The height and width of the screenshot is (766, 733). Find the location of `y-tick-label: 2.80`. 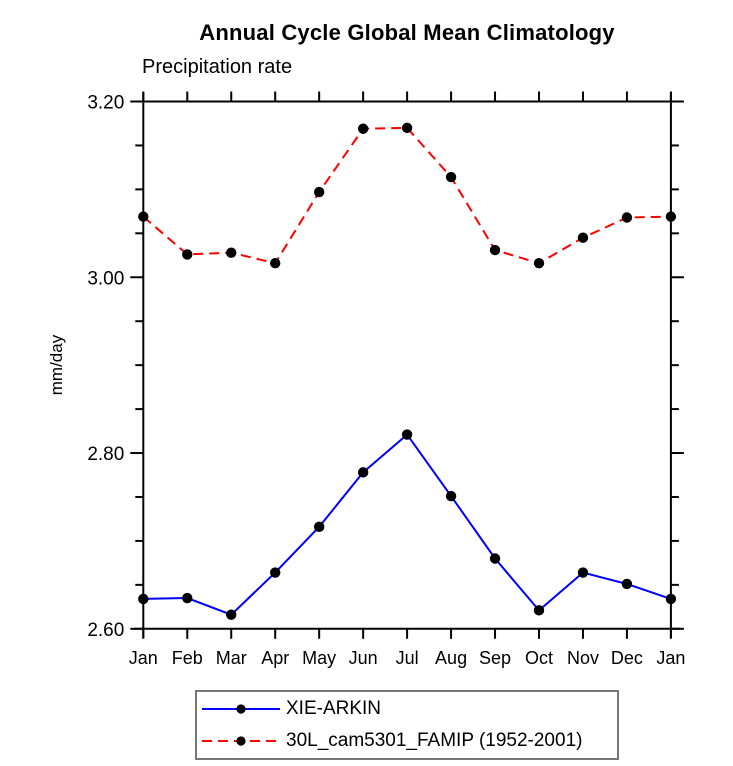

y-tick-label: 2.80 is located at coordinates (105, 454).